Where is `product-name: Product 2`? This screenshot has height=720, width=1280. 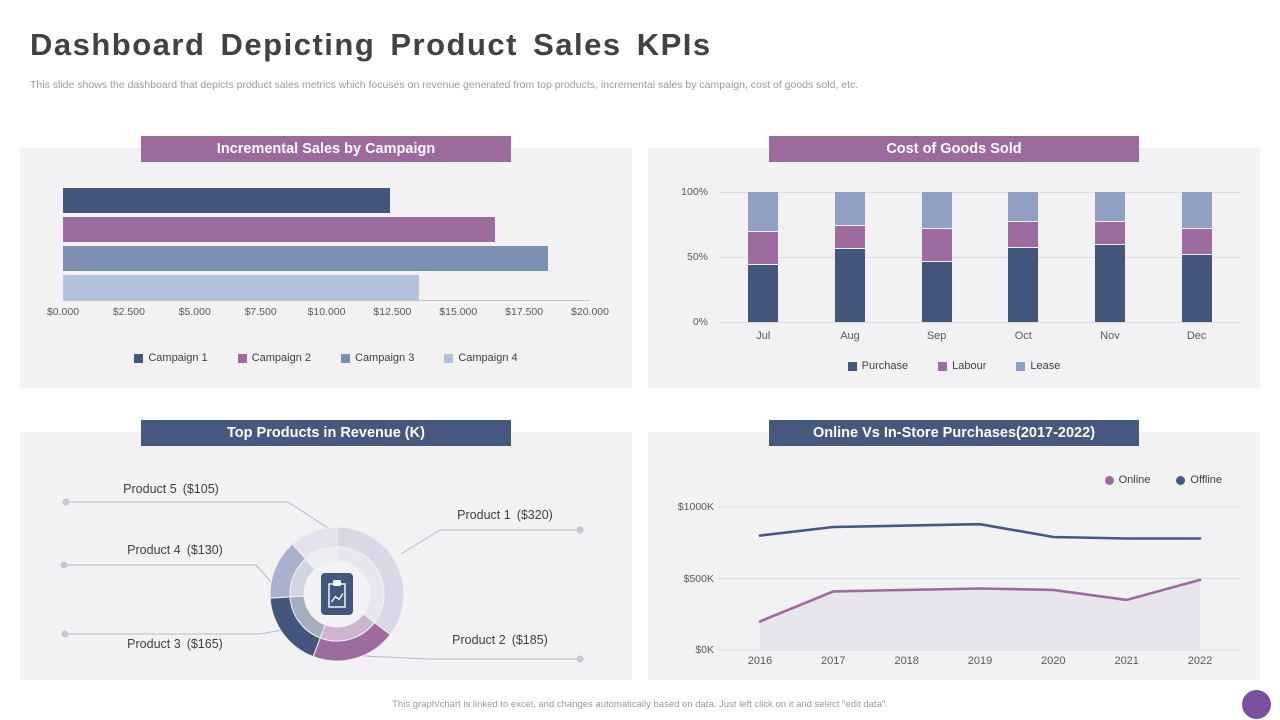 product-name: Product 2 is located at coordinates (479, 640).